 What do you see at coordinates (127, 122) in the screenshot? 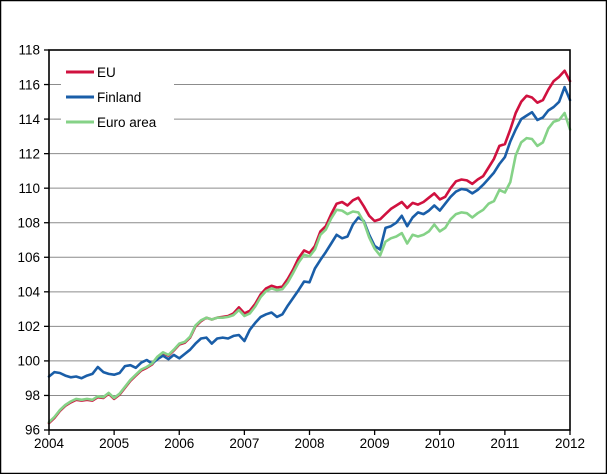
I see `legend-label-euro-area: Euro area` at bounding box center [127, 122].